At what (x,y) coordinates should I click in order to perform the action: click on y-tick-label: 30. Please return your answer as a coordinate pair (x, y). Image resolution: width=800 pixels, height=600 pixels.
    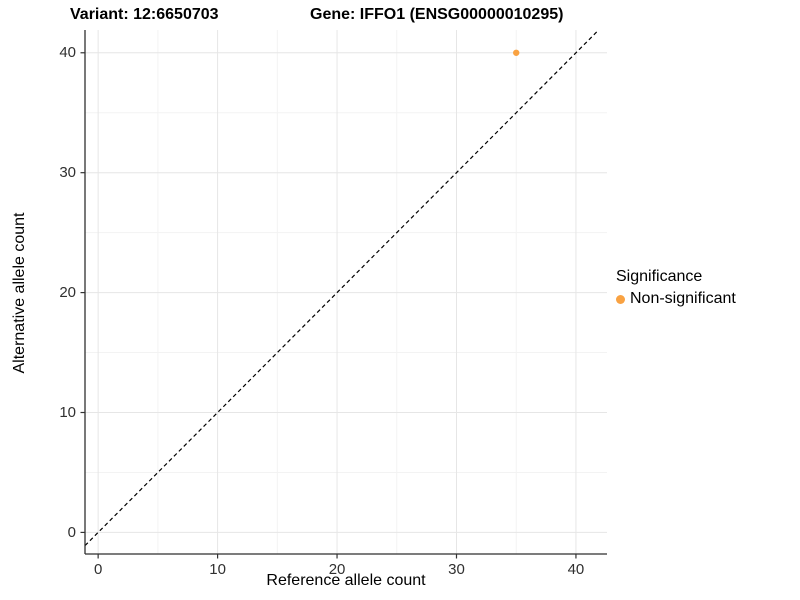
    Looking at the image, I should click on (67, 173).